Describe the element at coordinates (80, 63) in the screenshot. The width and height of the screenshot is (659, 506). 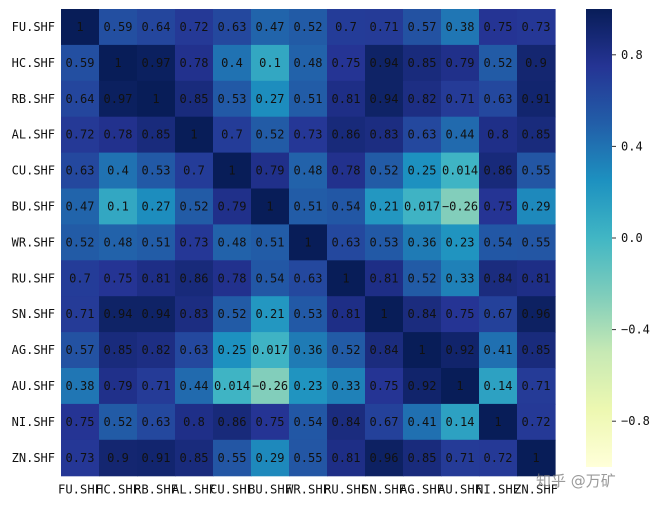
I see `cell-value-label: 0.59` at that location.